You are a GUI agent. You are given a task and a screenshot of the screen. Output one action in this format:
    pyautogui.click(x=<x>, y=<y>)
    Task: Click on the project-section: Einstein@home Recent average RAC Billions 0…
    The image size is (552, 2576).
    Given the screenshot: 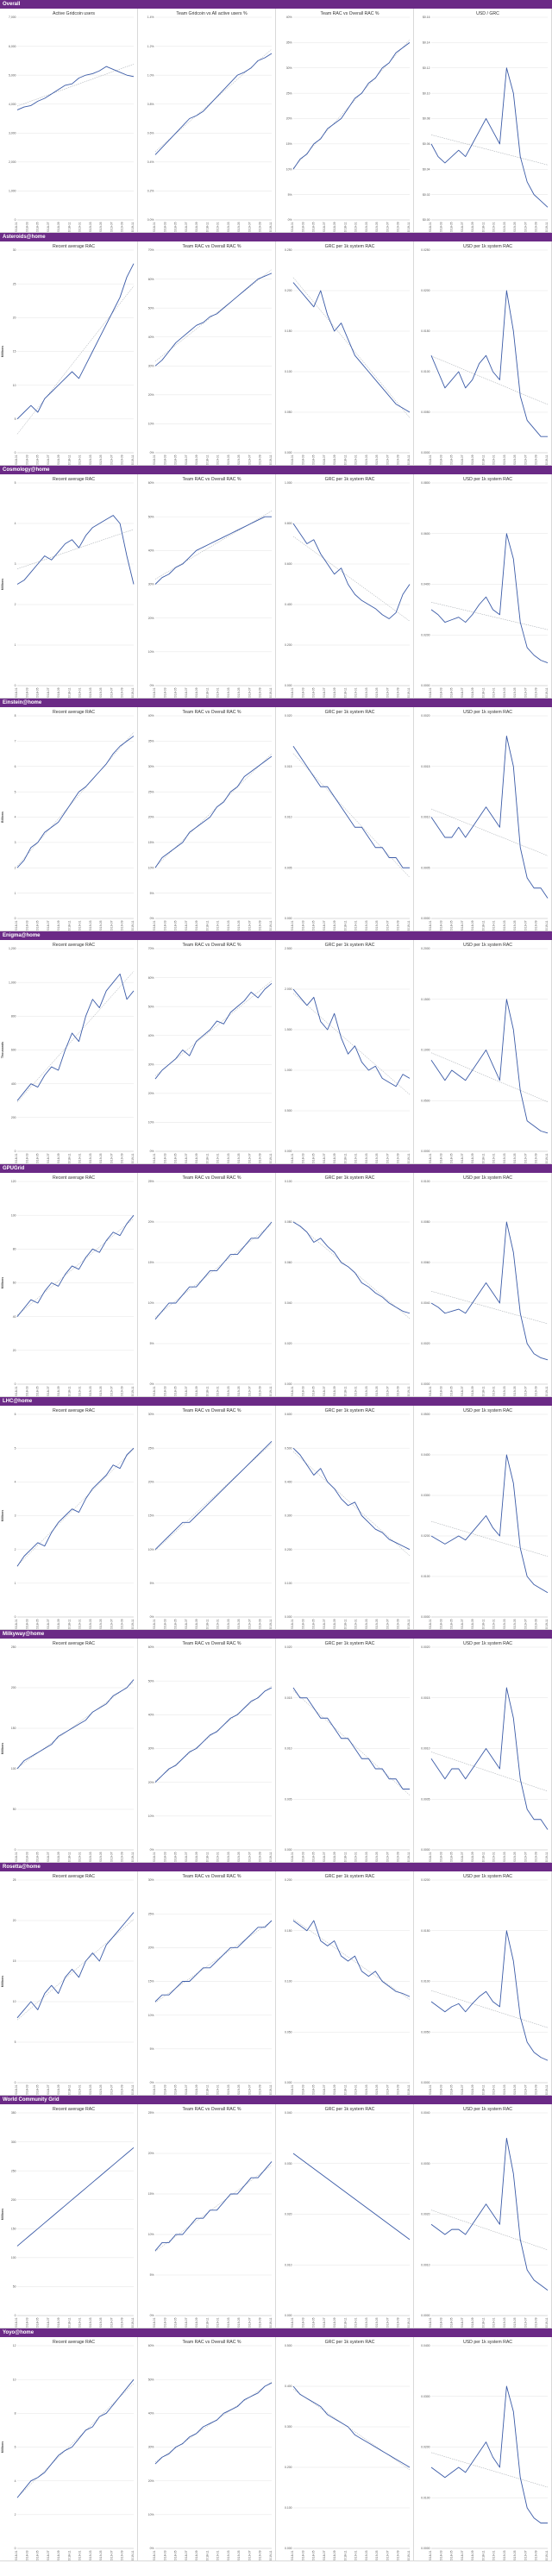 What is the action you would take?
    pyautogui.click(x=276, y=815)
    